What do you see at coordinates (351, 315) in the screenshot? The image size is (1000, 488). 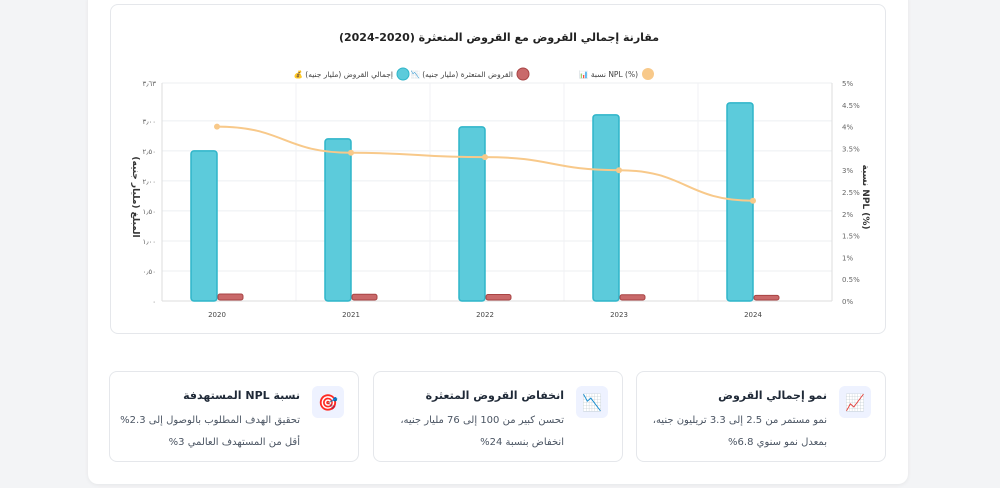 I see `x-tick-label: 2021` at bounding box center [351, 315].